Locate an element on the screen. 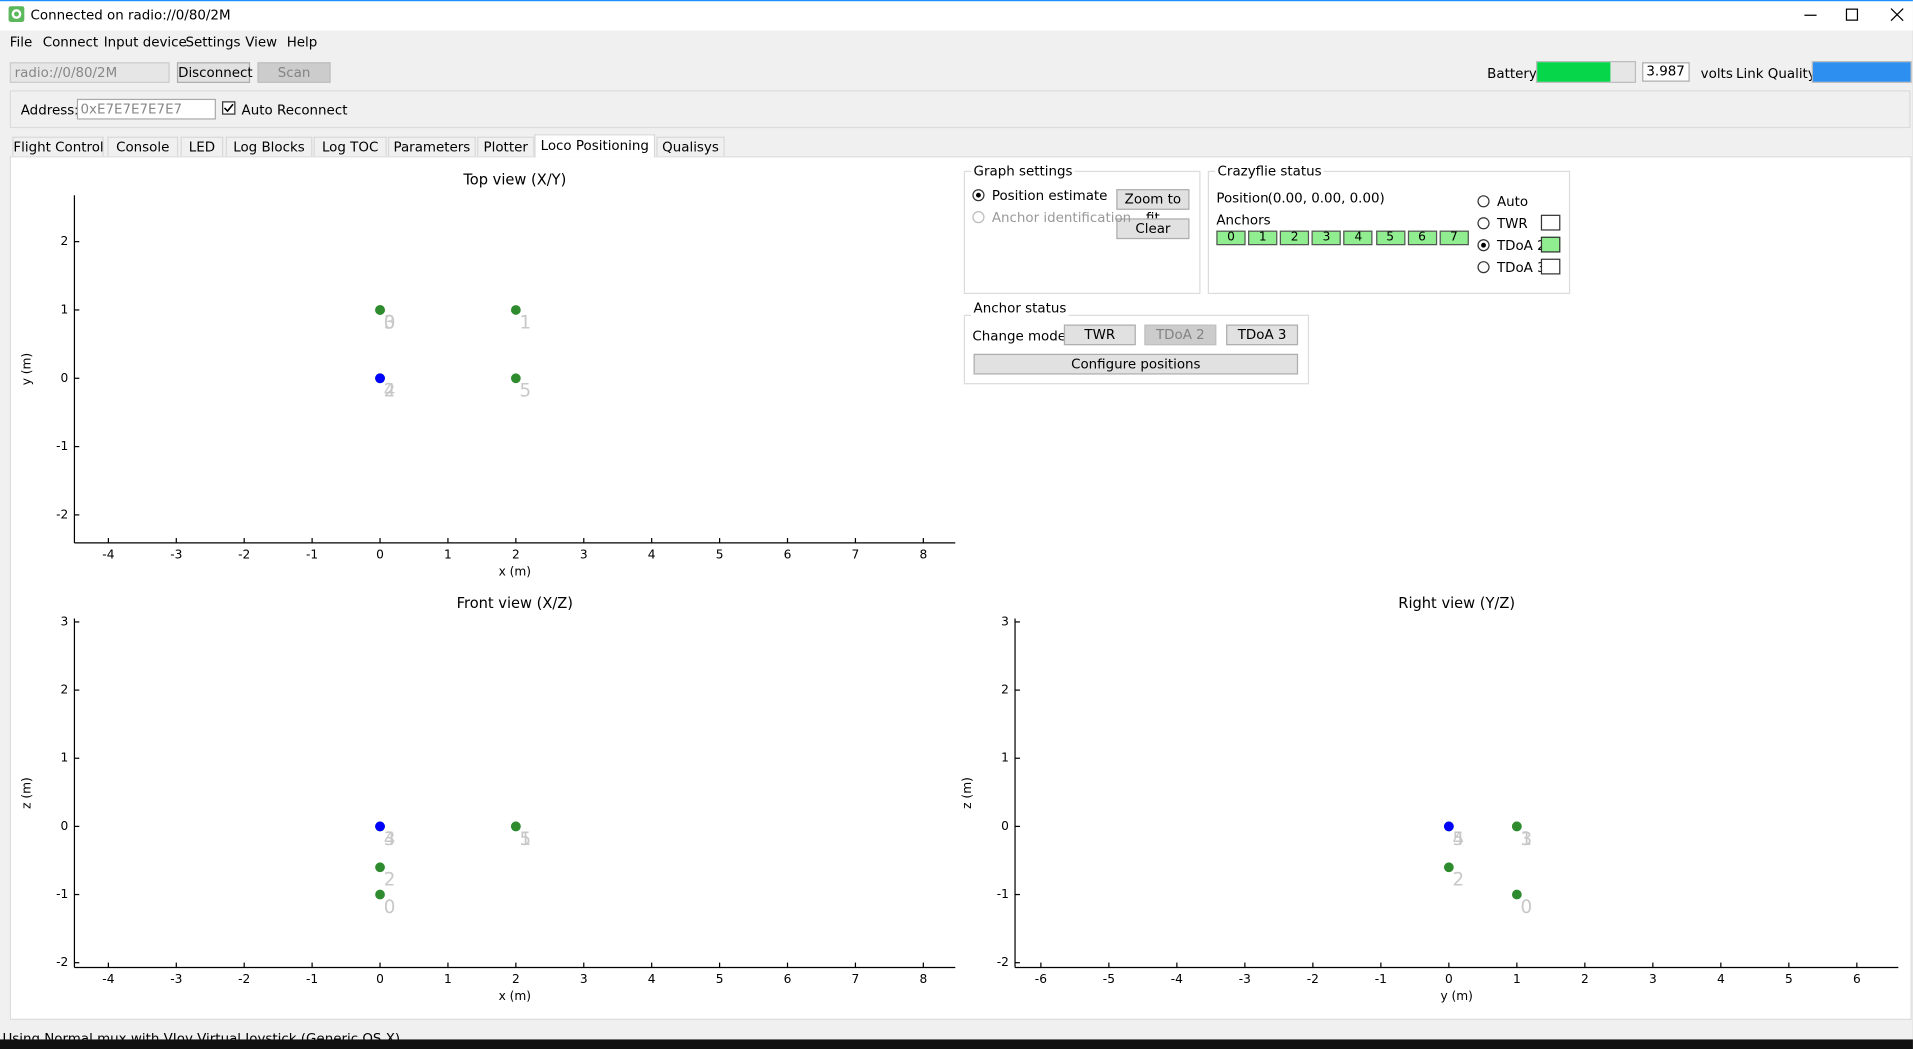  y-tick-label: 3 is located at coordinates (1005, 621).